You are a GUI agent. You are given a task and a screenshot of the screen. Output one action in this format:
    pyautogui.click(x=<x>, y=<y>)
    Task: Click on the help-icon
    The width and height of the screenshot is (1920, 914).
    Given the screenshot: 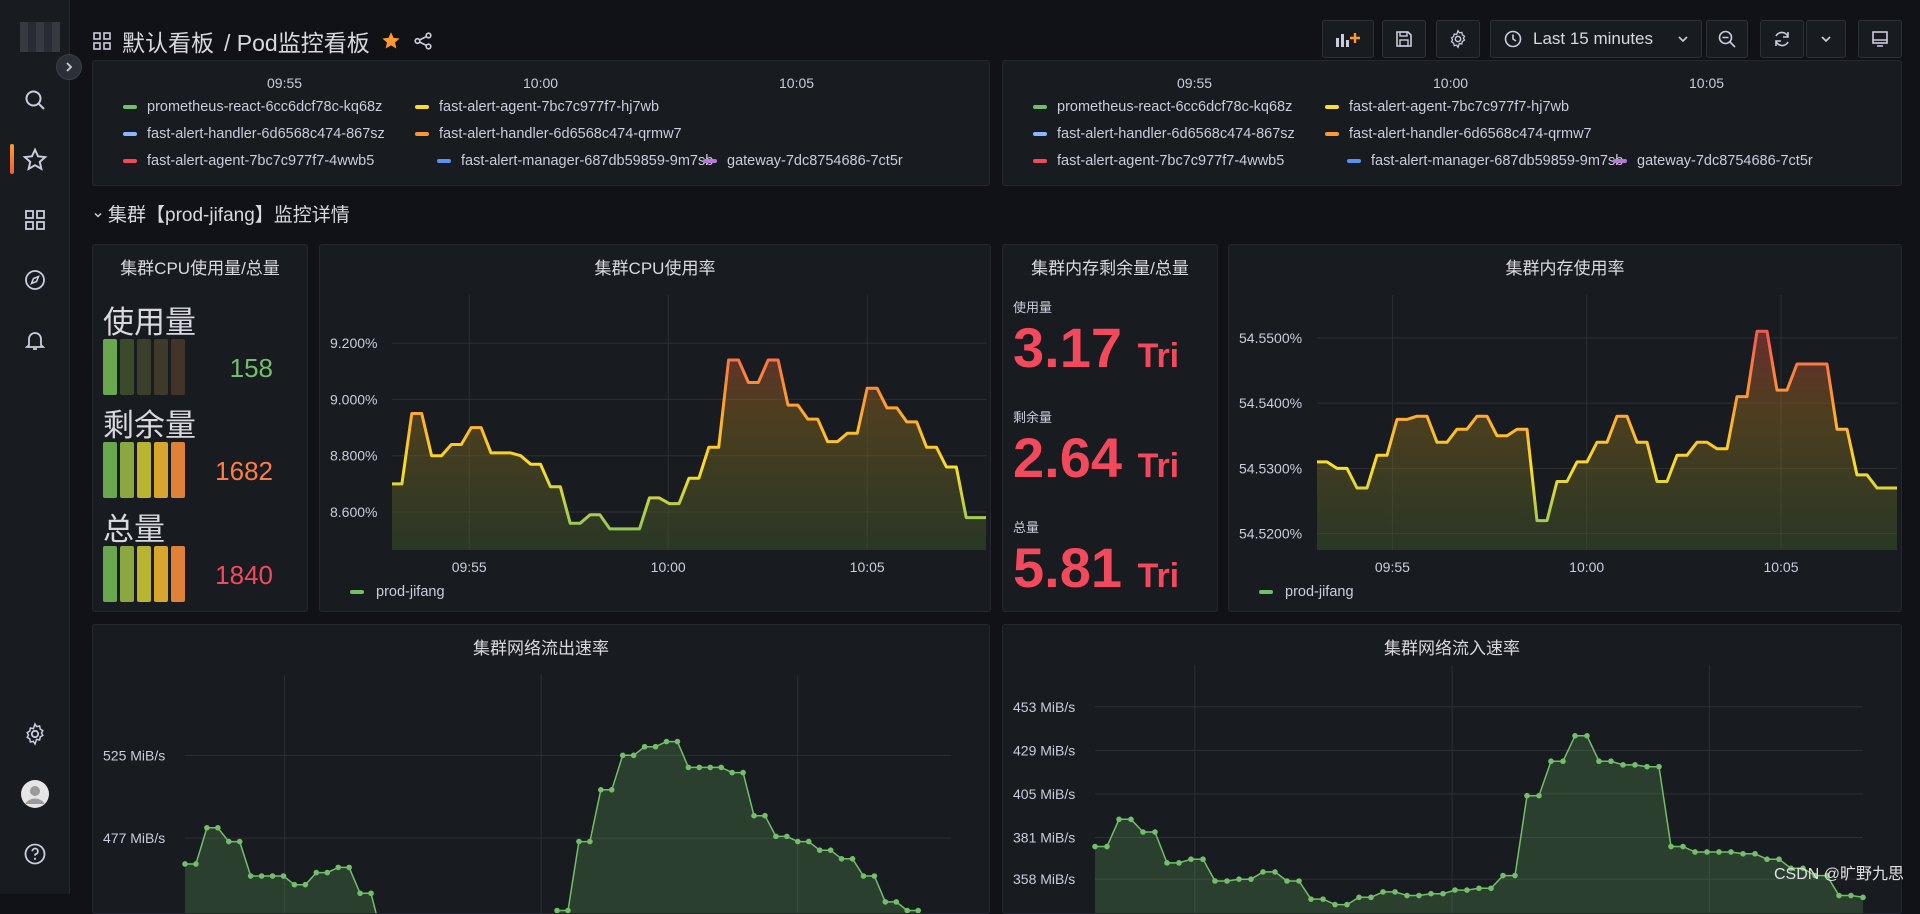 What is the action you would take?
    pyautogui.click(x=35, y=854)
    